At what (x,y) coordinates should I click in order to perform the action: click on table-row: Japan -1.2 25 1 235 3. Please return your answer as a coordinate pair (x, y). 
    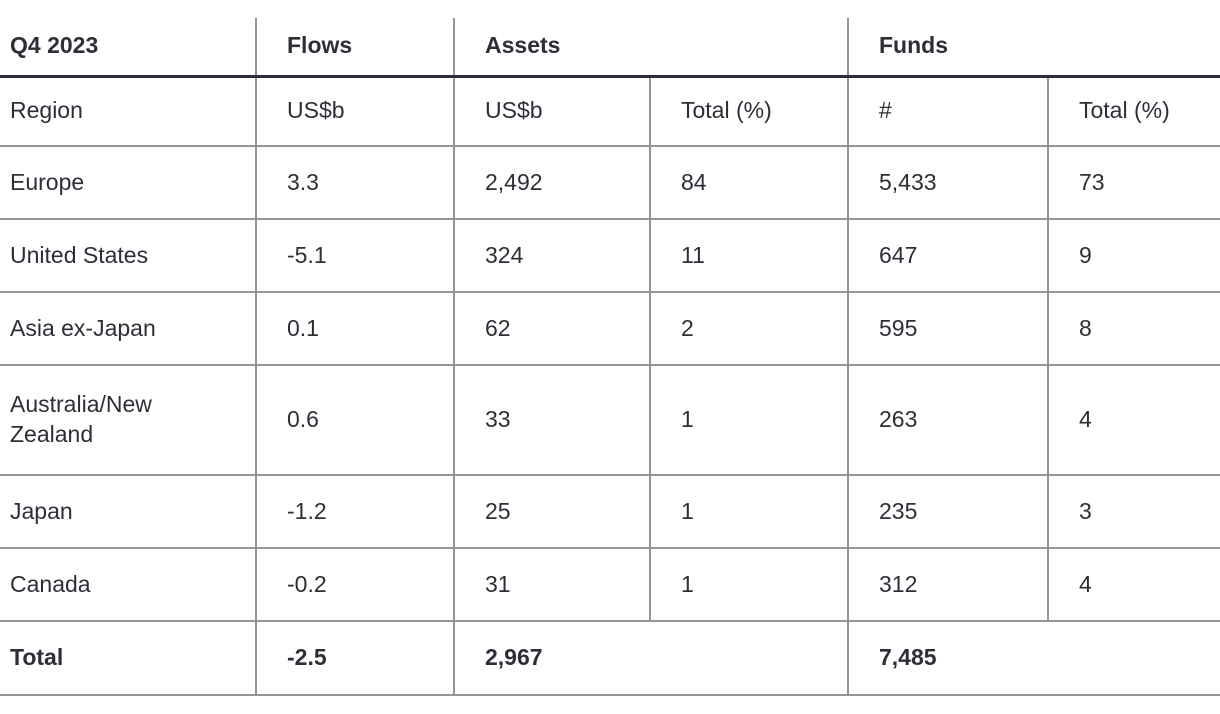
    Looking at the image, I should click on (610, 512).